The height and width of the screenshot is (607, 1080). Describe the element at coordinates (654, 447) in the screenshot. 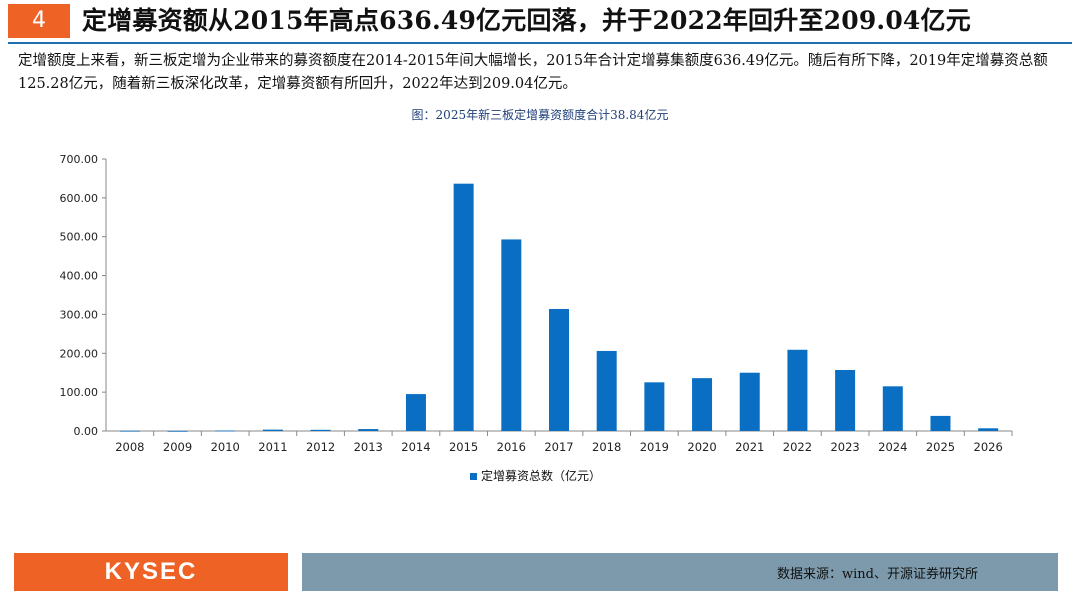

I see `x-tick-label: 2019` at that location.